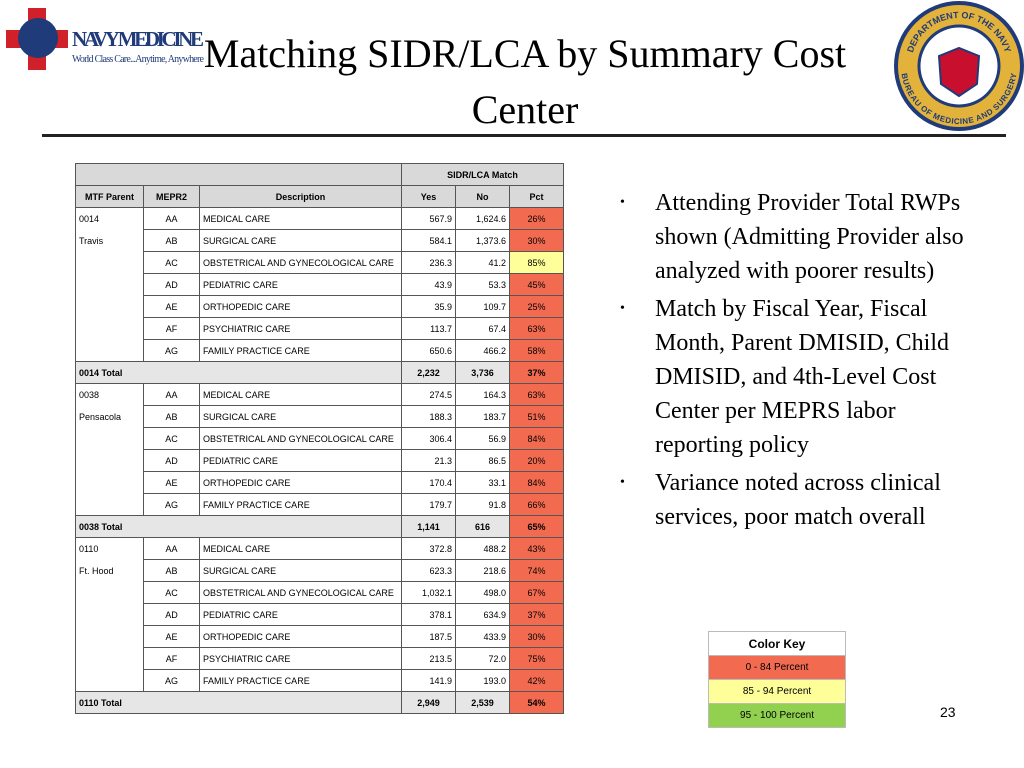 The image size is (1024, 768). Describe the element at coordinates (171, 658) in the screenshot. I see `mepr2: AF` at that location.